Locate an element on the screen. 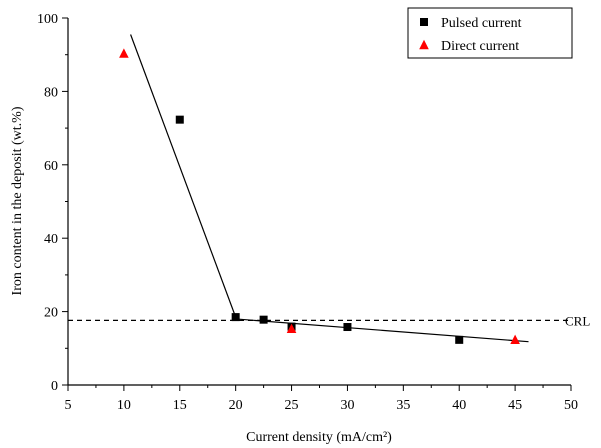  y-axis-label: Iron content in the deposit (wt.%) is located at coordinates (17, 200).